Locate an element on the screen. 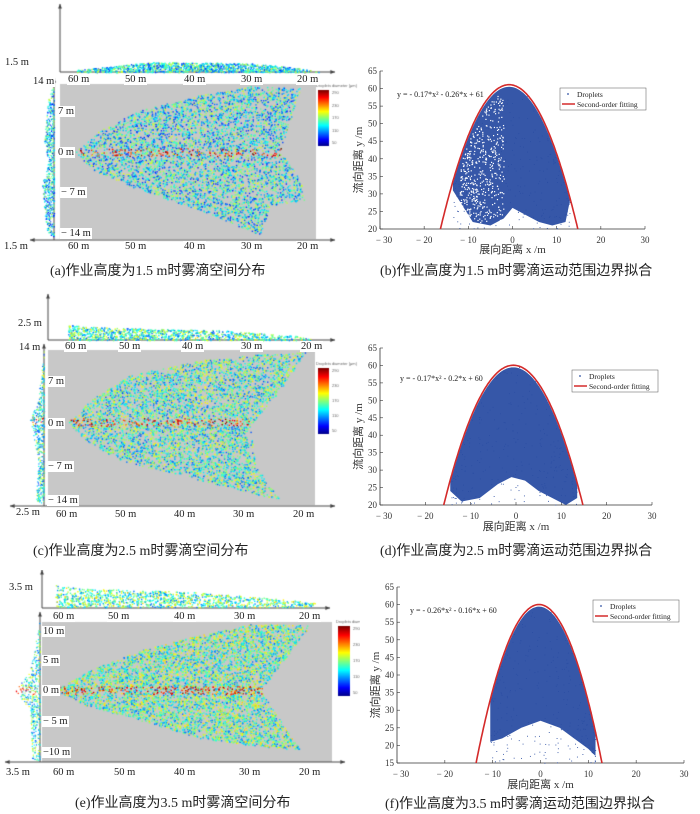 Image resolution: width=700 pixels, height=814 pixels. caption-d: (d)作业高度为2.5 m时雾滴运动范围边界拟合 is located at coordinates (516, 551).